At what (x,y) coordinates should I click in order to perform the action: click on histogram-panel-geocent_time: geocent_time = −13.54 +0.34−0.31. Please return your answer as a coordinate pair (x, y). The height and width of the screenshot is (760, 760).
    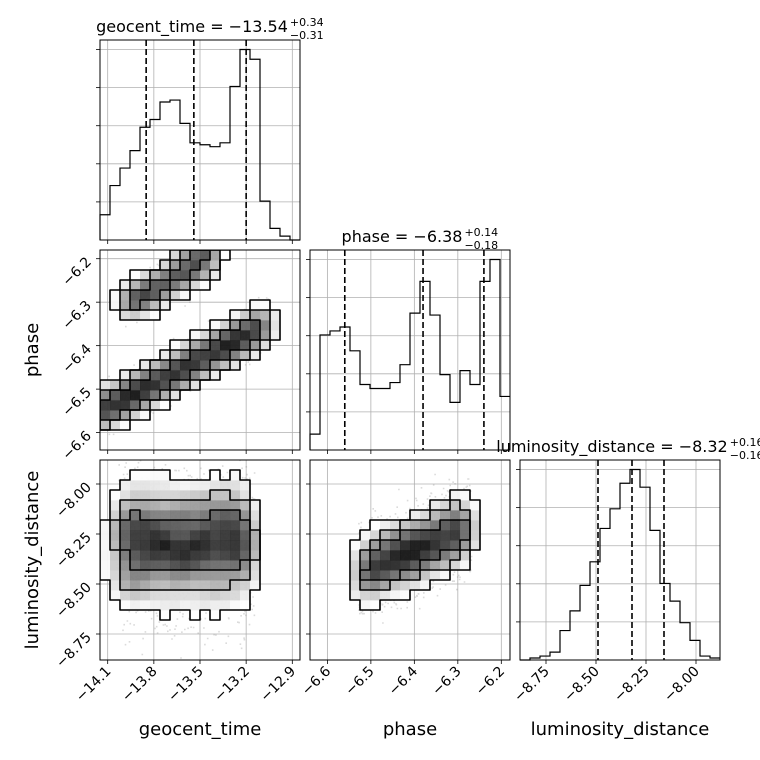
    Looking at the image, I should click on (210, 130).